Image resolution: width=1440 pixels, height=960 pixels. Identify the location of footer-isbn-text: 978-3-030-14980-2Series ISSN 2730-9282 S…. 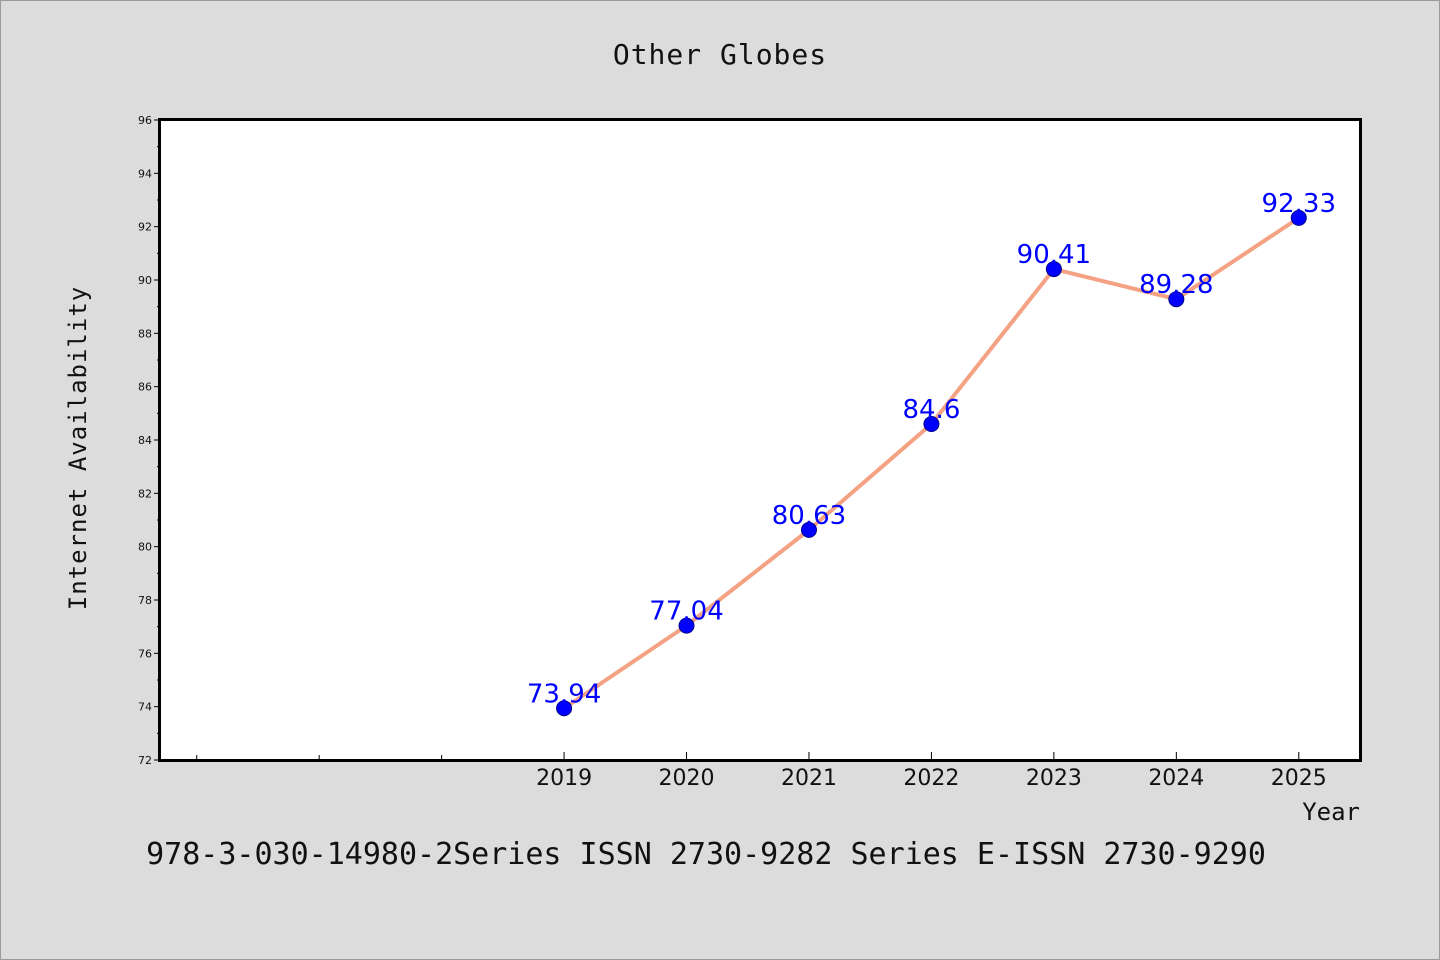
(706, 854).